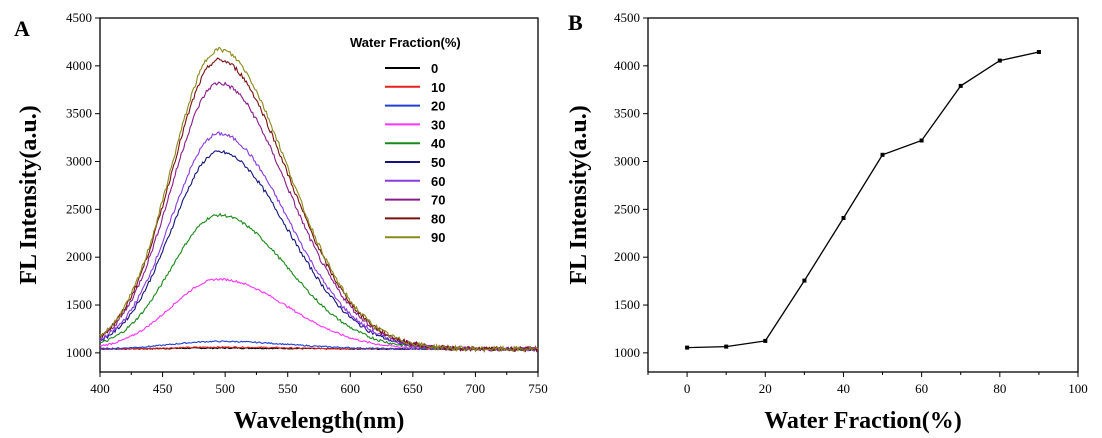 Image resolution: width=1102 pixels, height=438 pixels. I want to click on panel-b-x-ticks: 0 20 40 60 80 100, so click(867, 384).